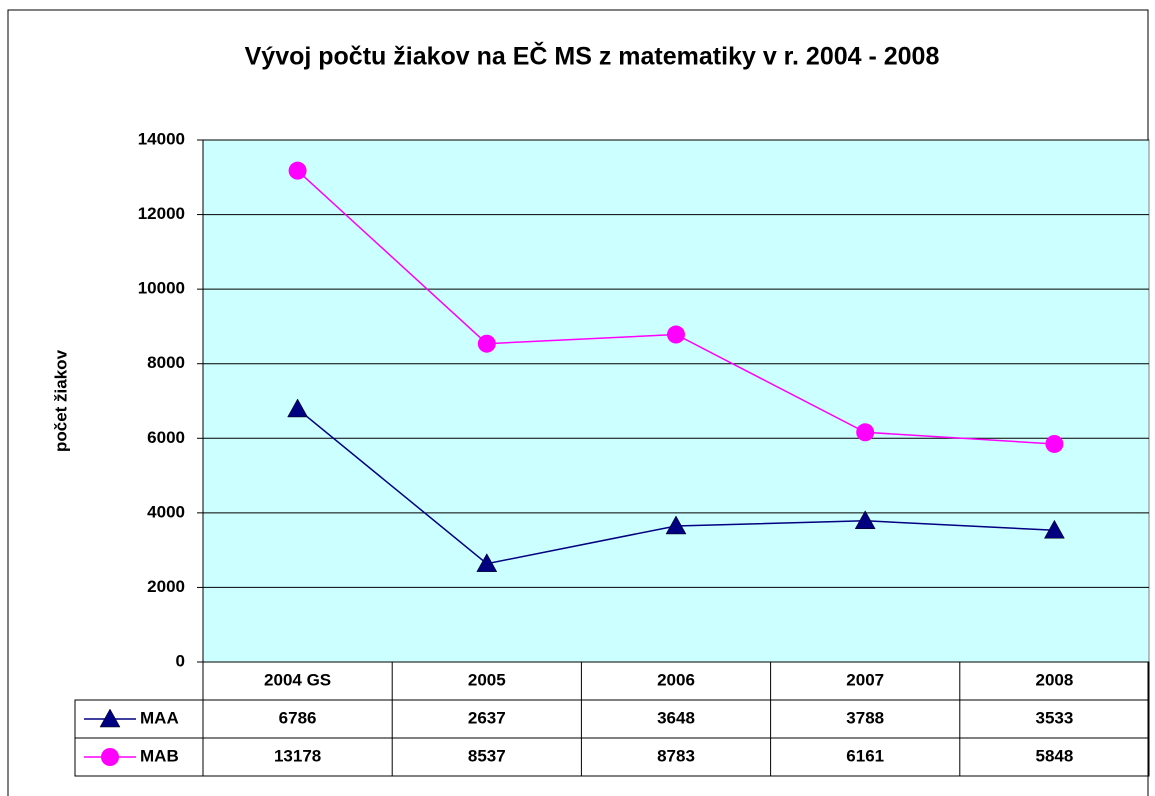  I want to click on y-tick-label: 6000, so click(166, 437).